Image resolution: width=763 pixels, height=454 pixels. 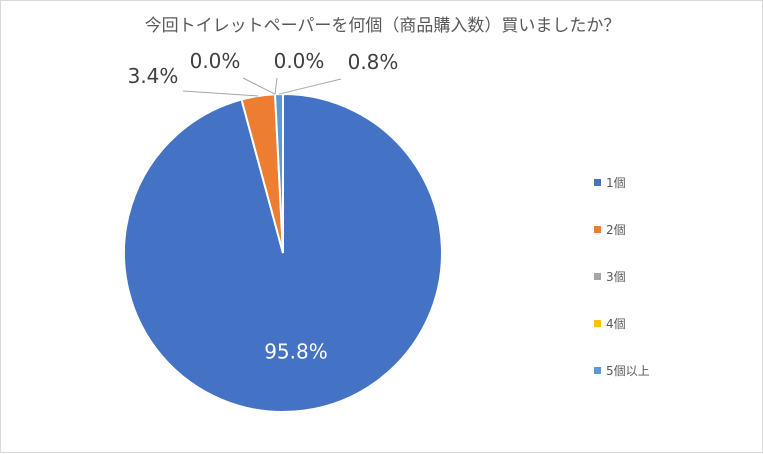 I want to click on legend-item-2: 2個, so click(x=622, y=229).